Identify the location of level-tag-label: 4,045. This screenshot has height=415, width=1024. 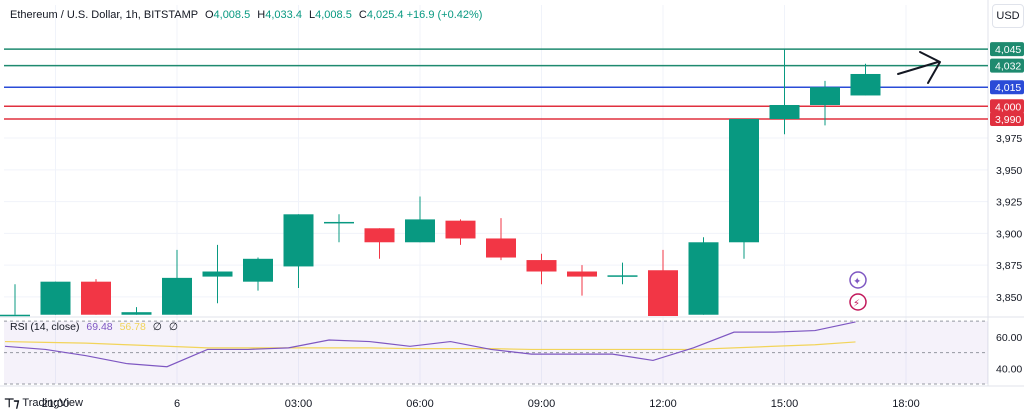
(1008, 50).